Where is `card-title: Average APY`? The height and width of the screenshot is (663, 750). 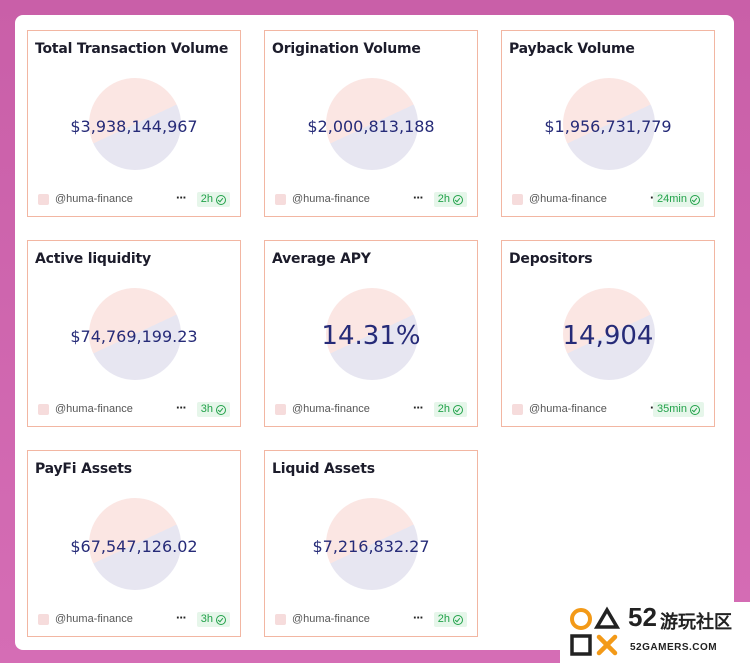
card-title: Average APY is located at coordinates (321, 259).